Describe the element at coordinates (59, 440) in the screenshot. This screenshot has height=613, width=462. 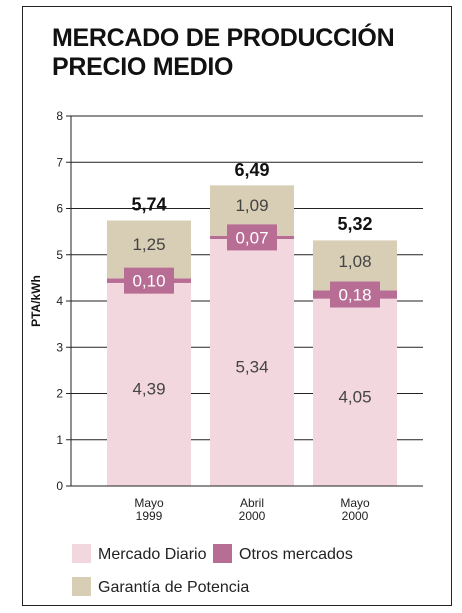
I see `y-tick-label-1: 1` at that location.